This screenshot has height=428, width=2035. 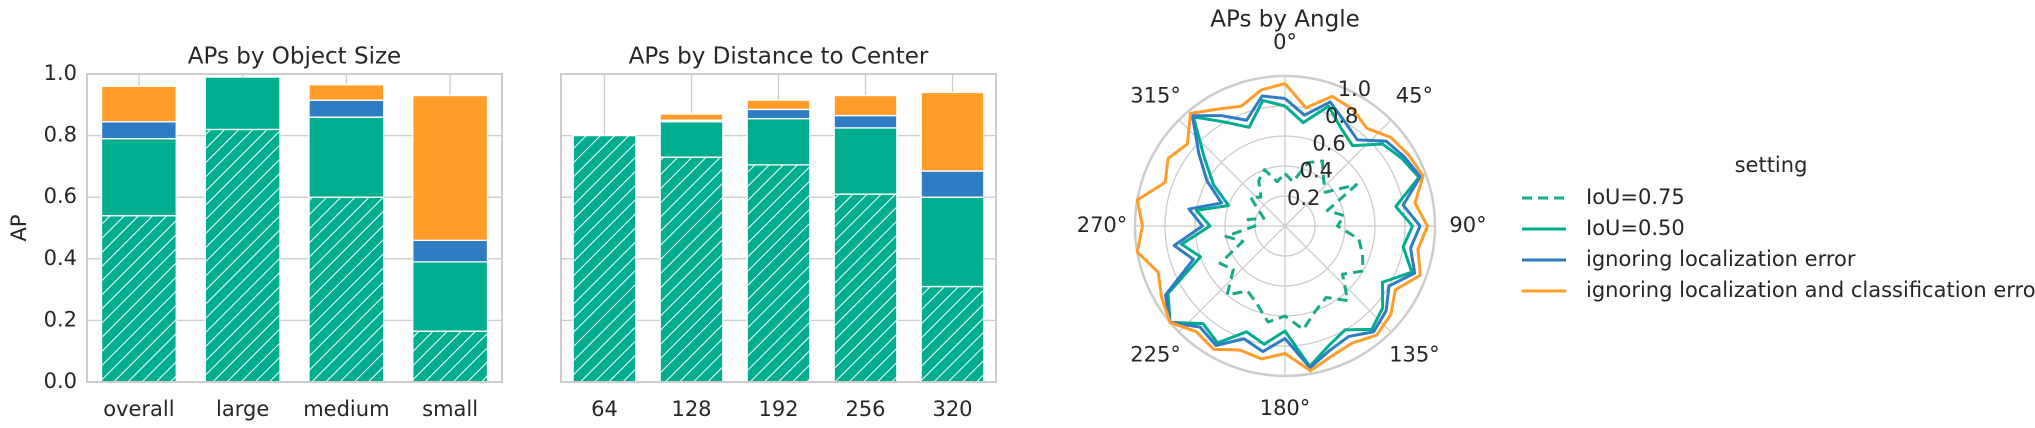 I want to click on chart-title: APs by Object Size, so click(x=294, y=57).